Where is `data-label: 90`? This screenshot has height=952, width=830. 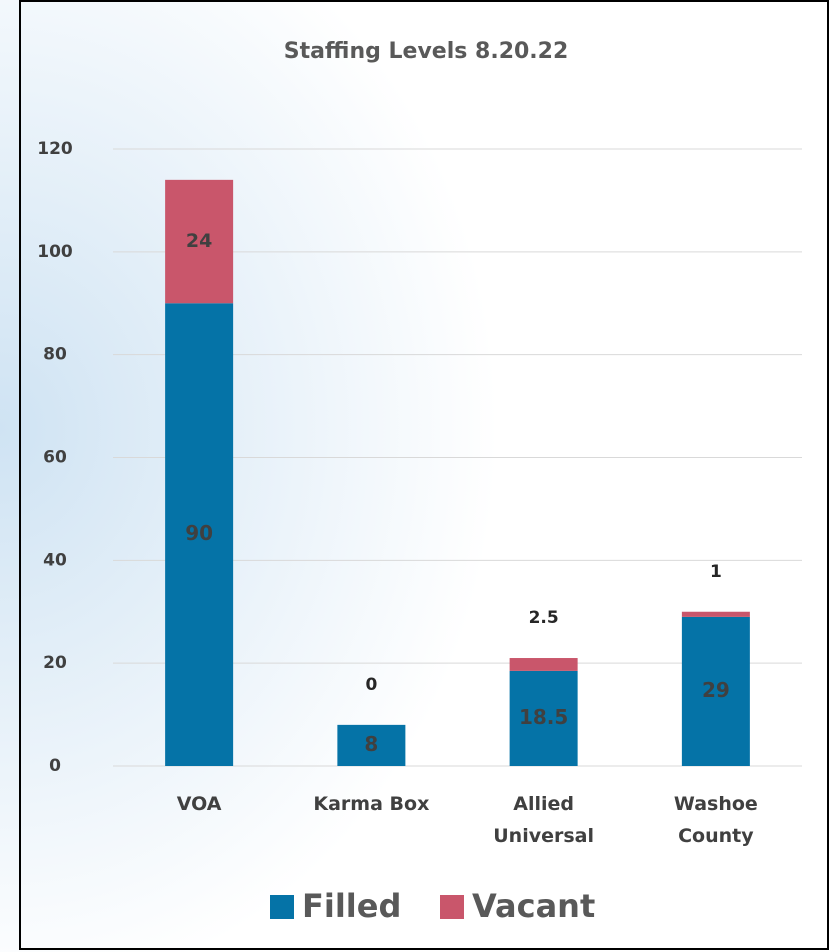
data-label: 90 is located at coordinates (199, 533).